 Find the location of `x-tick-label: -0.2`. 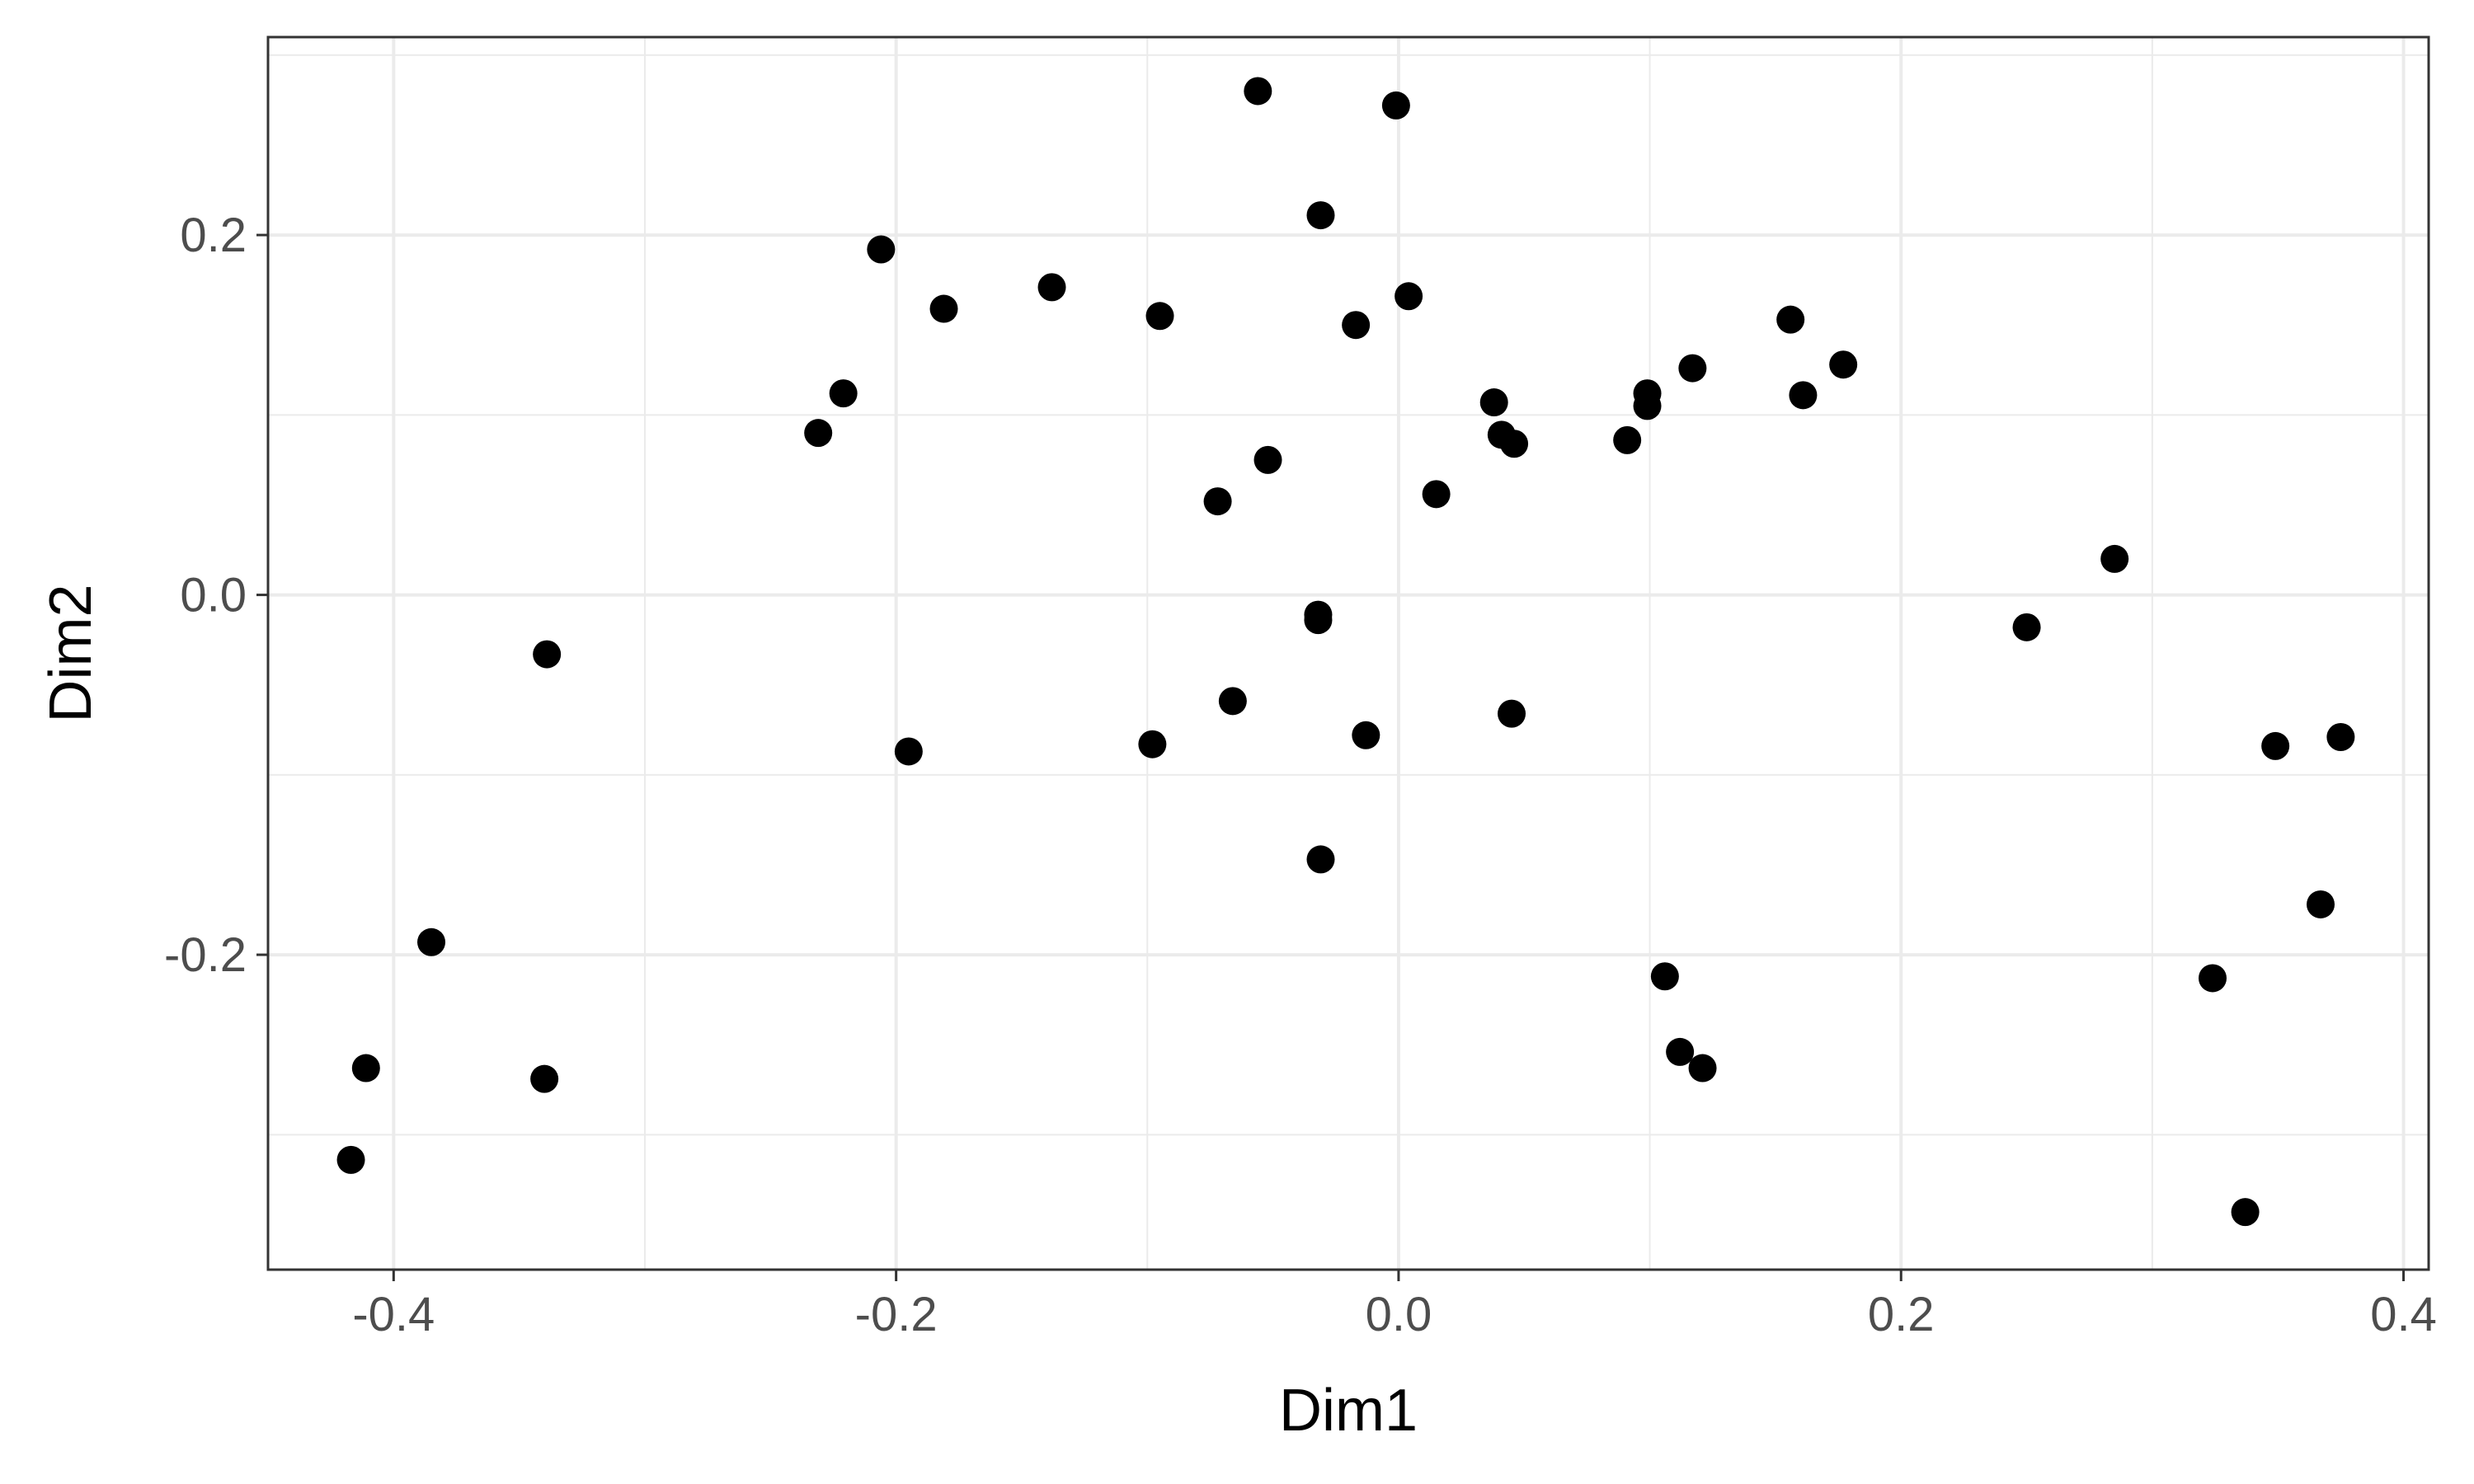

x-tick-label: -0.2 is located at coordinates (896, 1314).